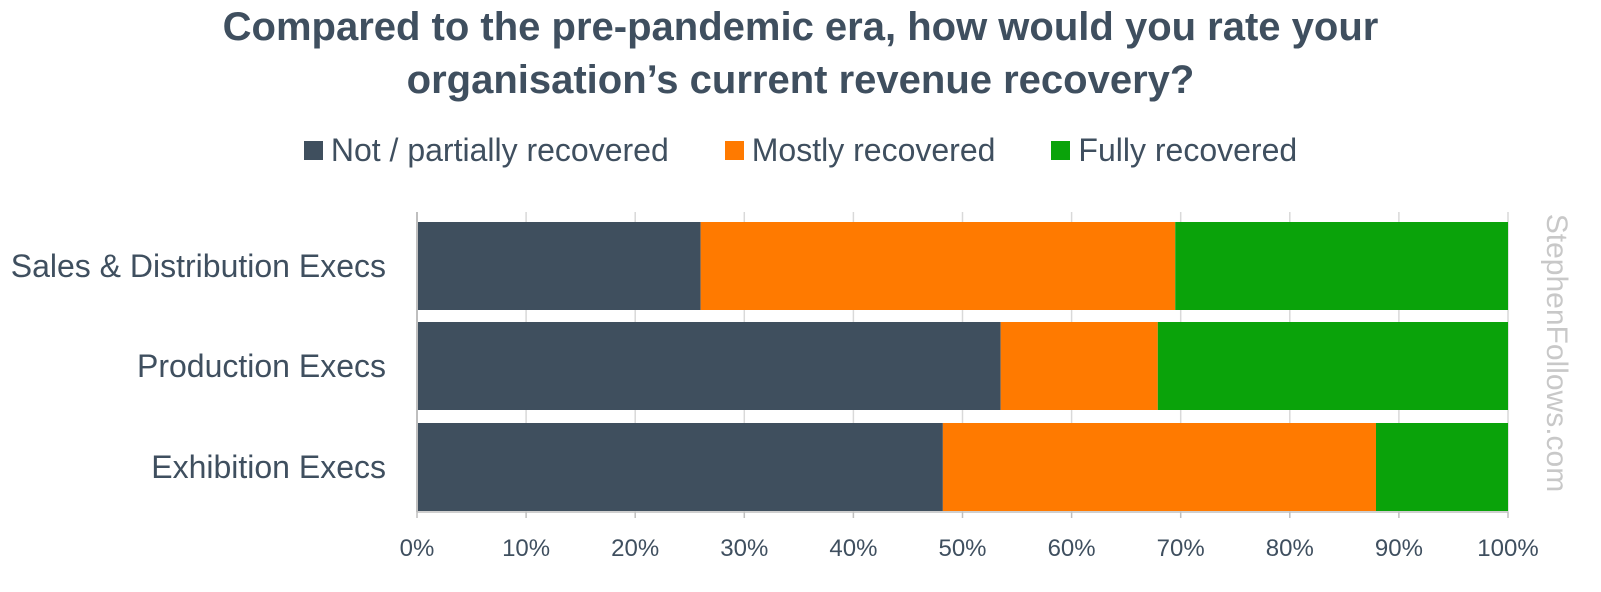  What do you see at coordinates (734, 150) in the screenshot?
I see `legend-swatch-mostly-recovered` at bounding box center [734, 150].